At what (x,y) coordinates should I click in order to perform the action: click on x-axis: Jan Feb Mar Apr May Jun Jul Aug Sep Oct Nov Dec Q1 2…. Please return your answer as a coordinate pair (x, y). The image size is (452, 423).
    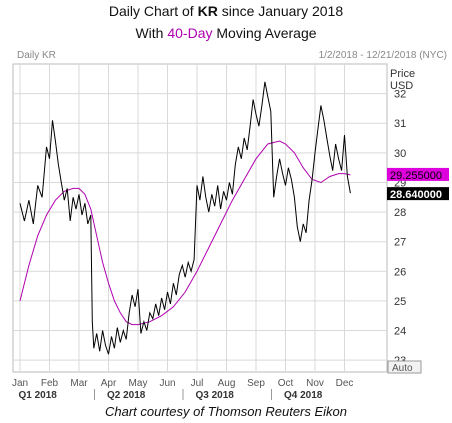
    Looking at the image, I should click on (182, 389).